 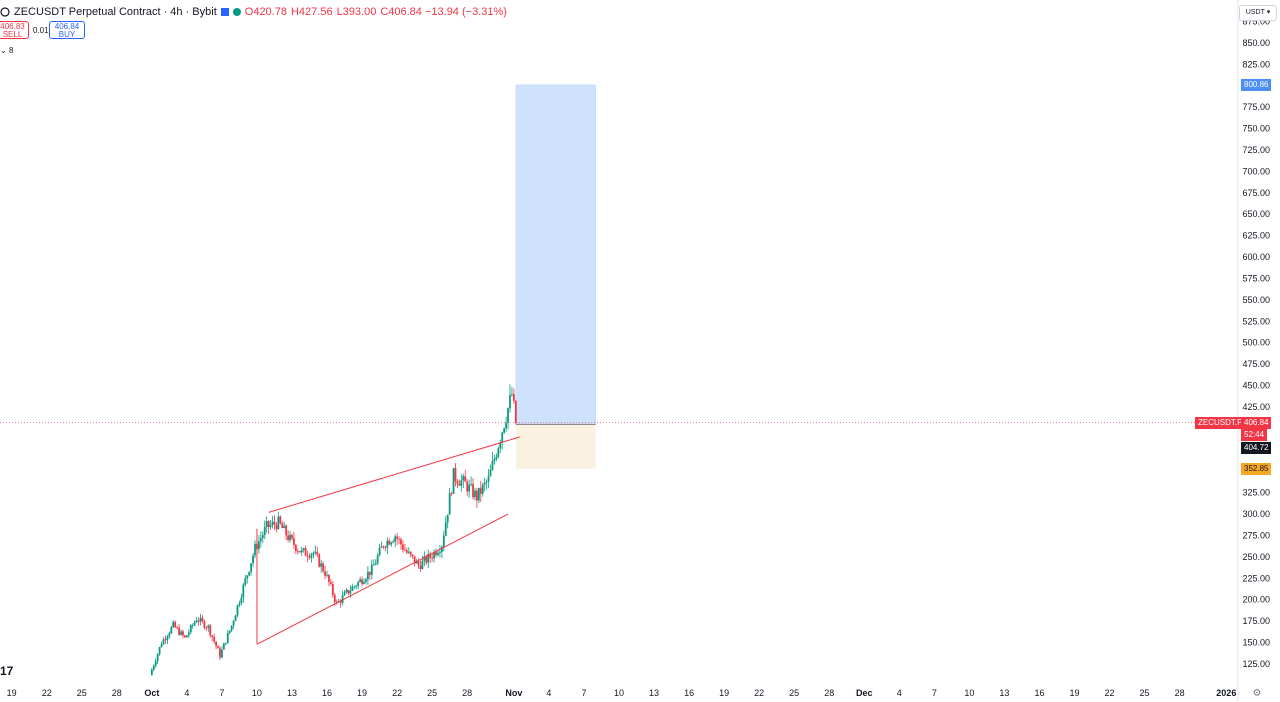 What do you see at coordinates (115, 12) in the screenshot?
I see `symbol-title: ZECUSDT Perpetual Contract · 4h · Bybit` at bounding box center [115, 12].